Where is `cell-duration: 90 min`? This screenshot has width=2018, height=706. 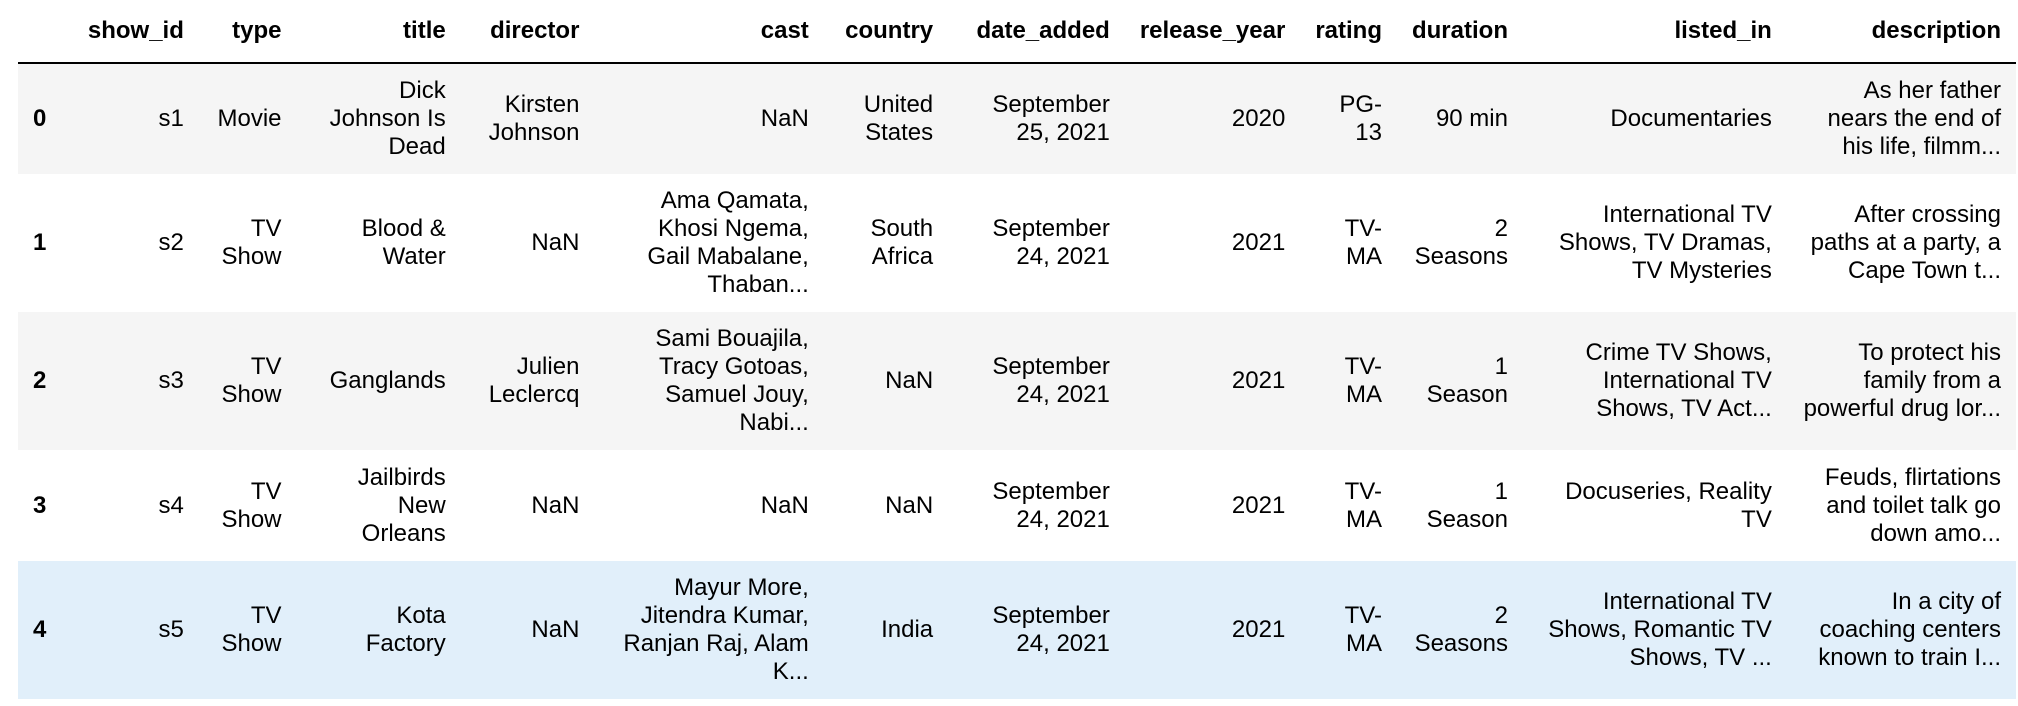
cell-duration: 90 min is located at coordinates (1471, 118).